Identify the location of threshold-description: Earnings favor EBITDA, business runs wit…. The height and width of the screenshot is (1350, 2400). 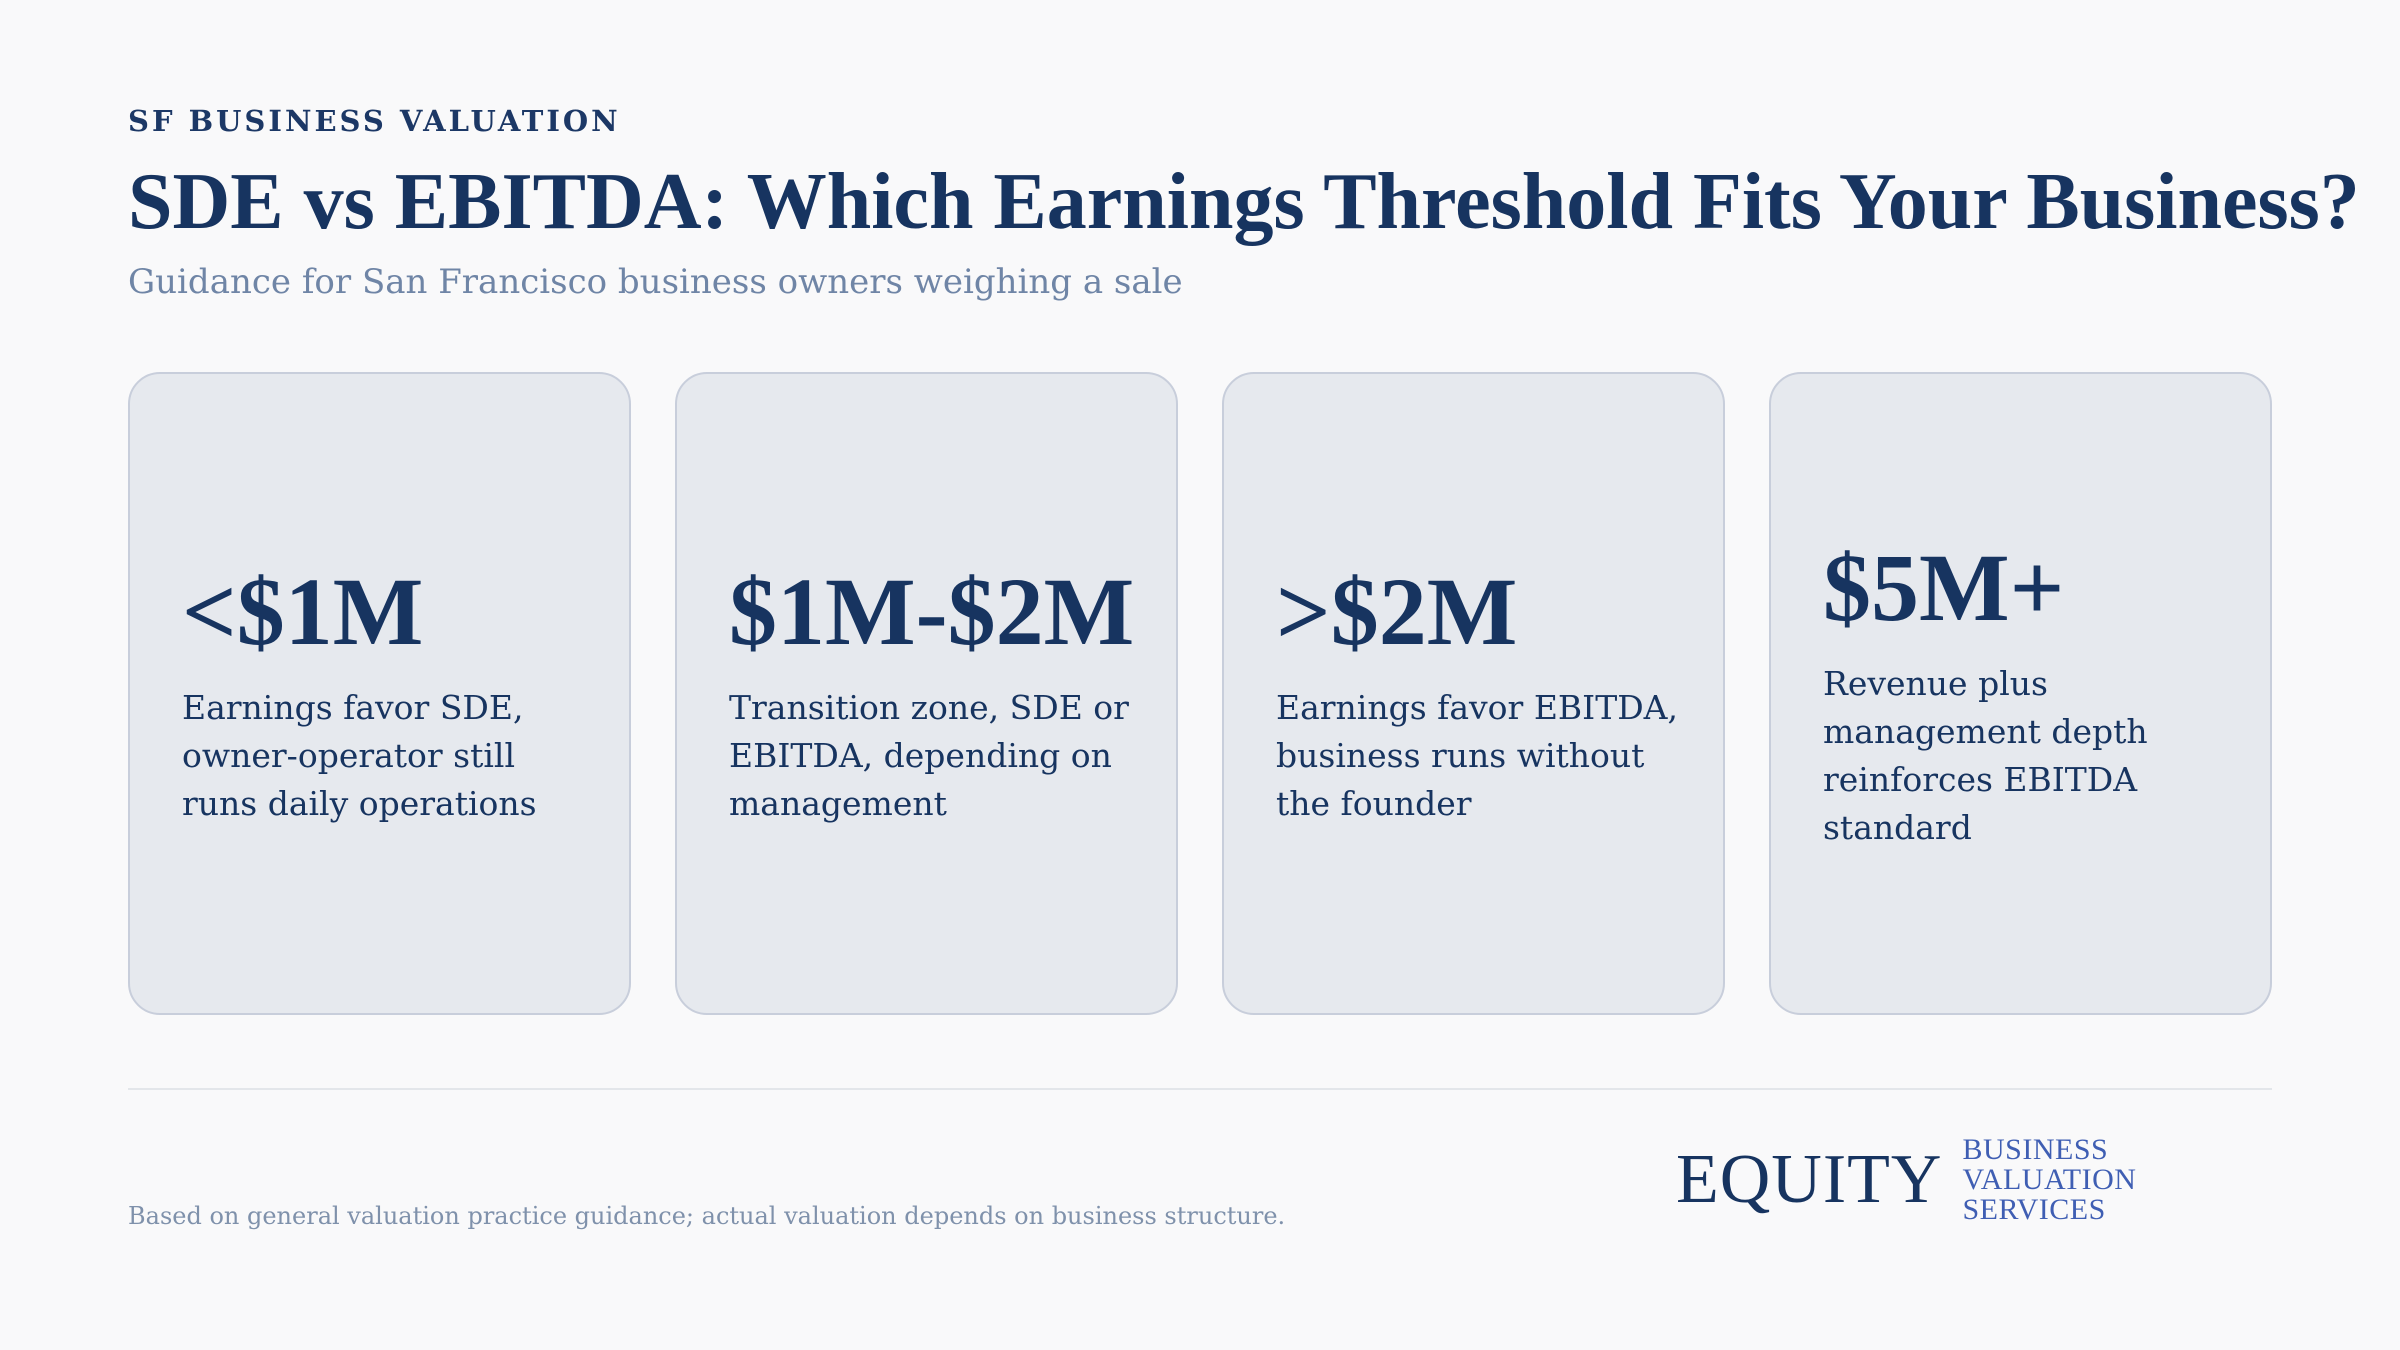
(1477, 755).